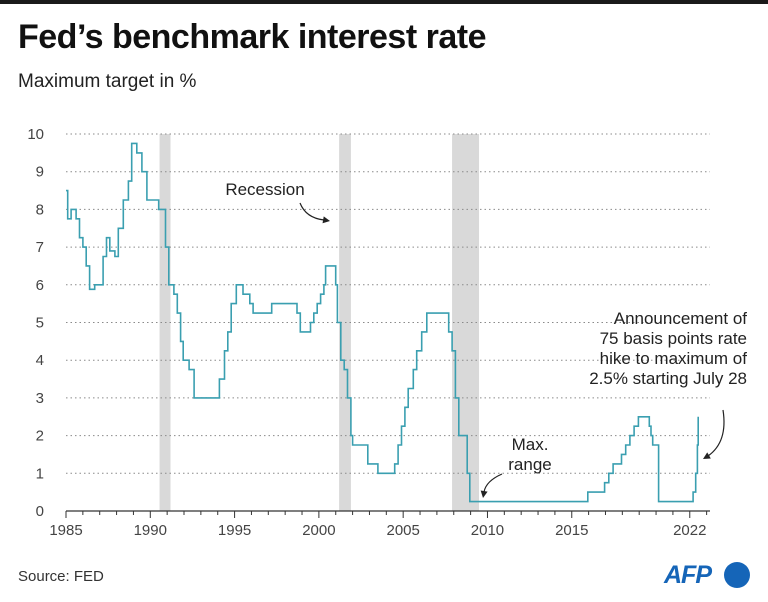 The image size is (768, 602). I want to click on chart-subtitle: Maximum target in %, so click(107, 81).